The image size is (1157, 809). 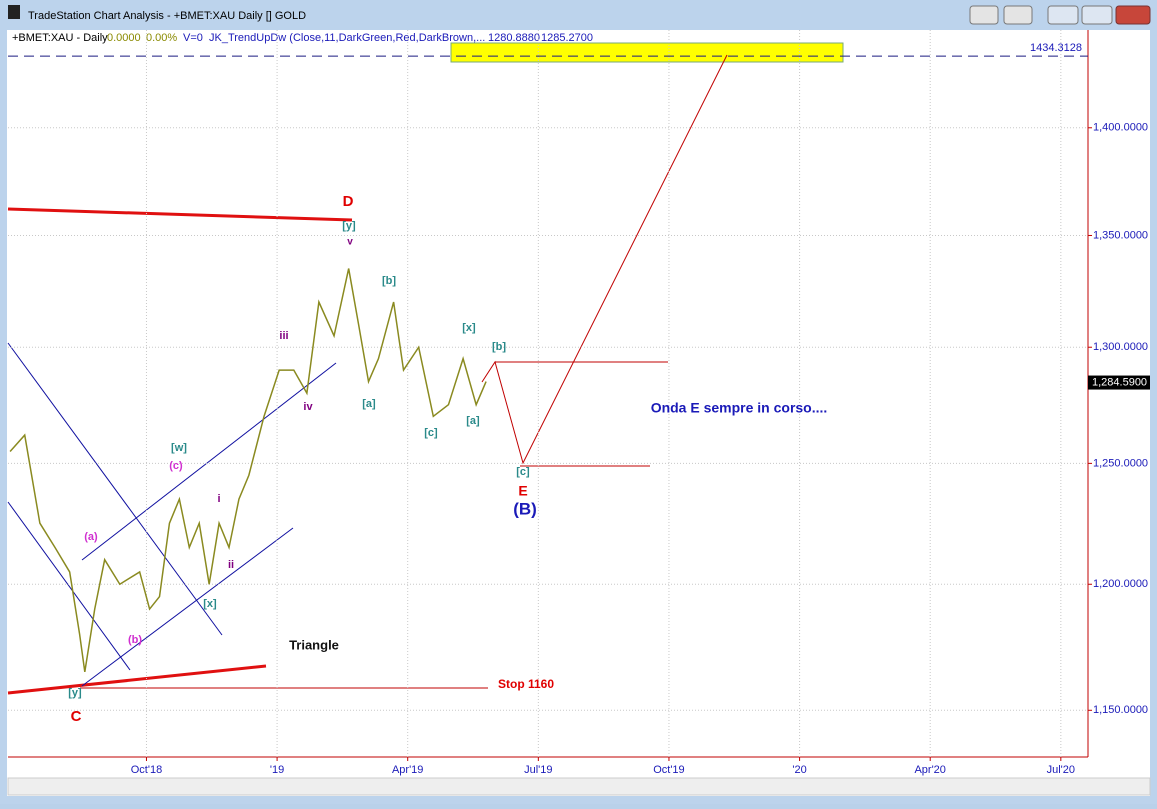 What do you see at coordinates (929, 770) in the screenshot?
I see `x-tick-label: Apr'20` at bounding box center [929, 770].